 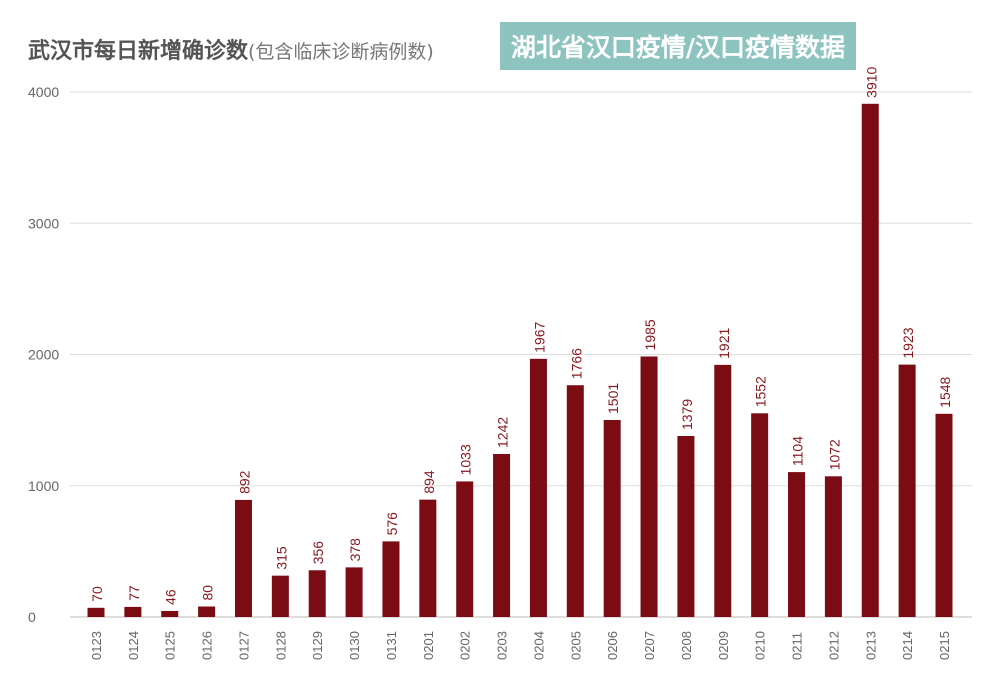 What do you see at coordinates (687, 414) in the screenshot?
I see `data-label: 1379` at bounding box center [687, 414].